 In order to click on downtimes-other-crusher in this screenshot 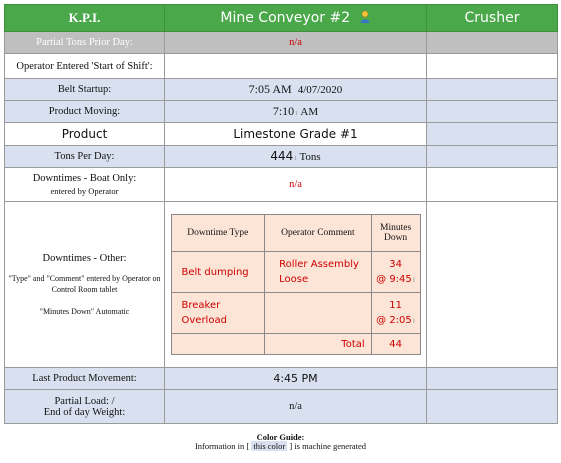, I will do `click(492, 284)`.